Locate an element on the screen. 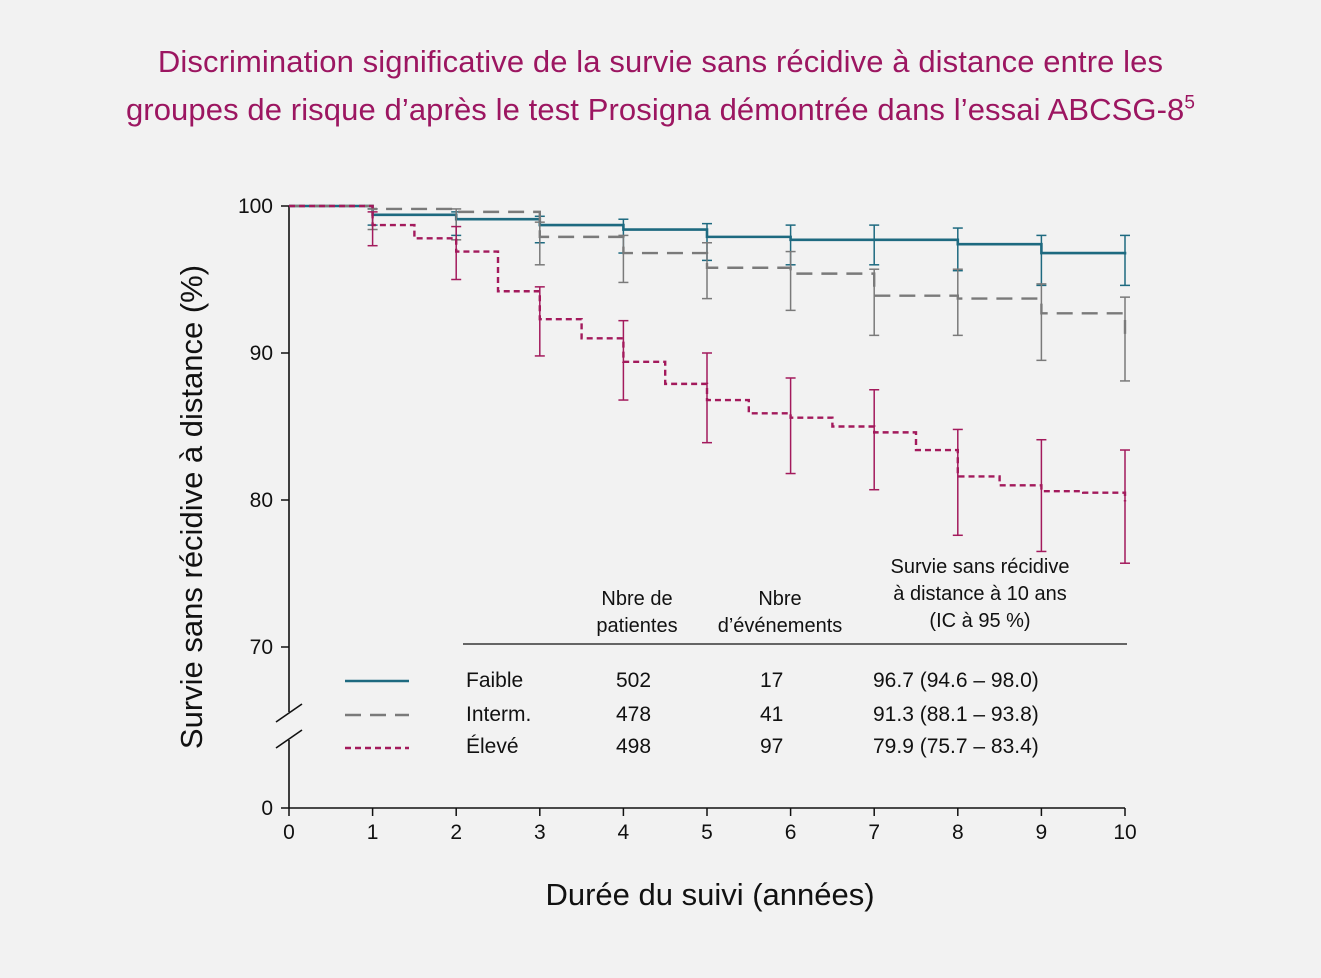 The height and width of the screenshot is (978, 1321). series-line-interm is located at coordinates (708, 269).